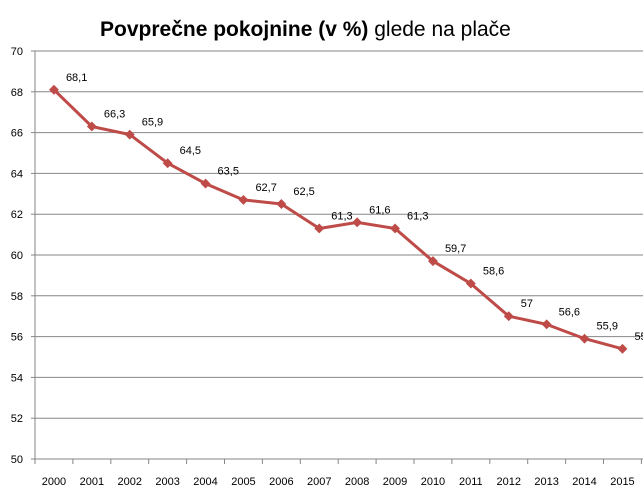 The height and width of the screenshot is (493, 643). I want to click on data-label: 63,5, so click(228, 172).